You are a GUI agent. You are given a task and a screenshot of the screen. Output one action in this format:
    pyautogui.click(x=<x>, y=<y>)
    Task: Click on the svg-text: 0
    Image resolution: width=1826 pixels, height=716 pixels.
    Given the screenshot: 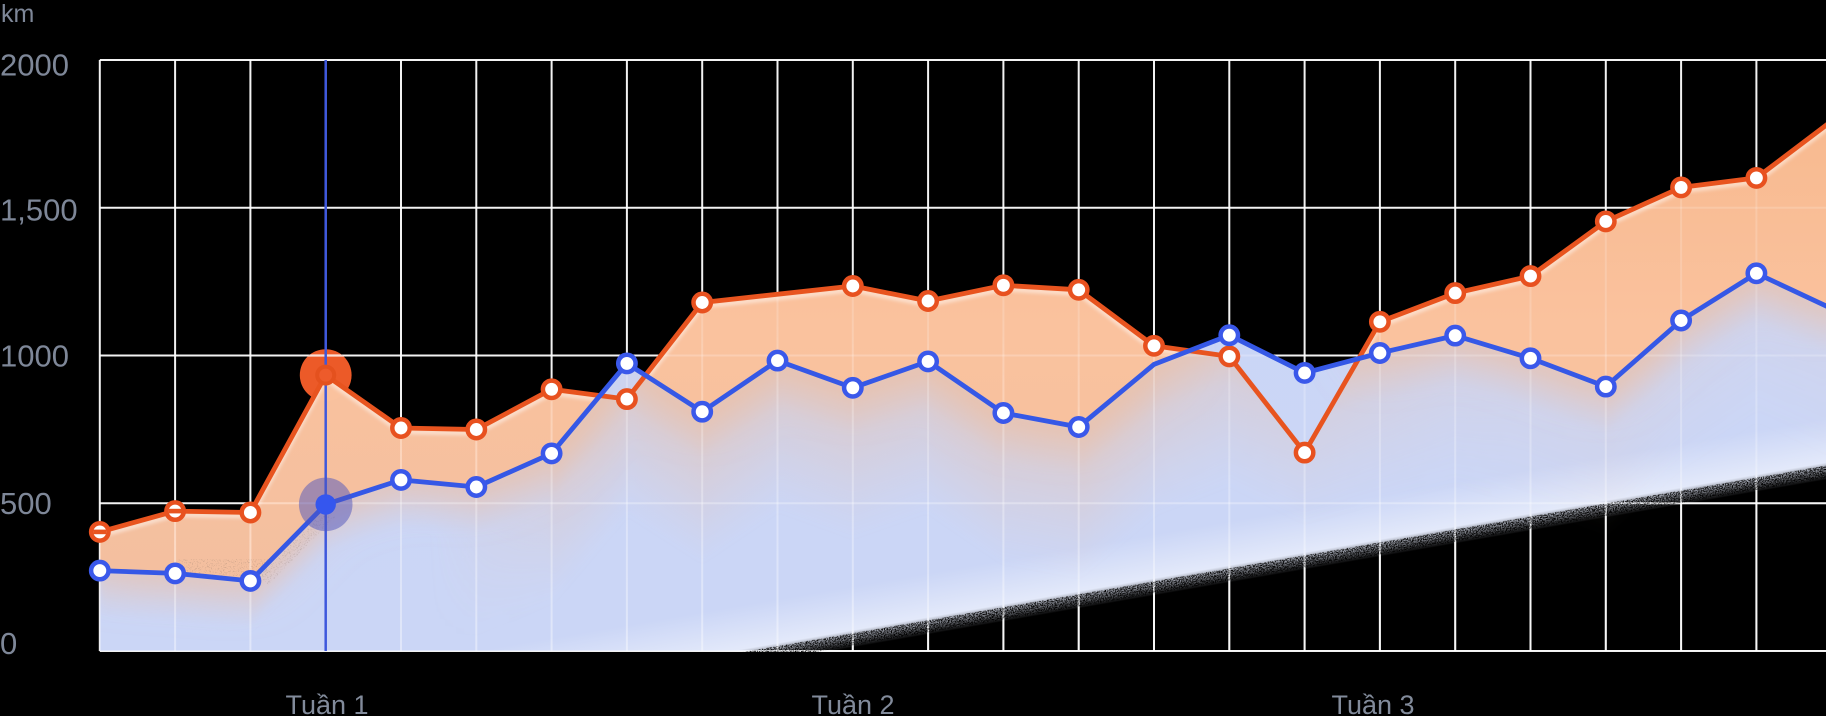 What is the action you would take?
    pyautogui.click(x=8, y=643)
    